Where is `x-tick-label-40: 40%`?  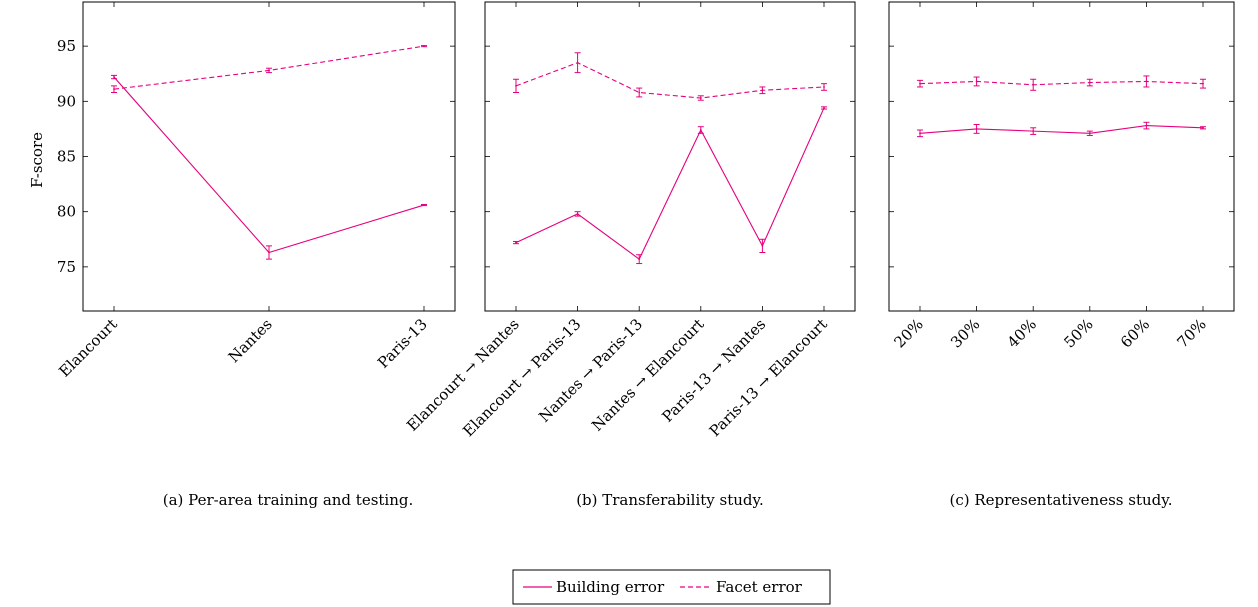 x-tick-label-40: 40% is located at coordinates (1022, 333).